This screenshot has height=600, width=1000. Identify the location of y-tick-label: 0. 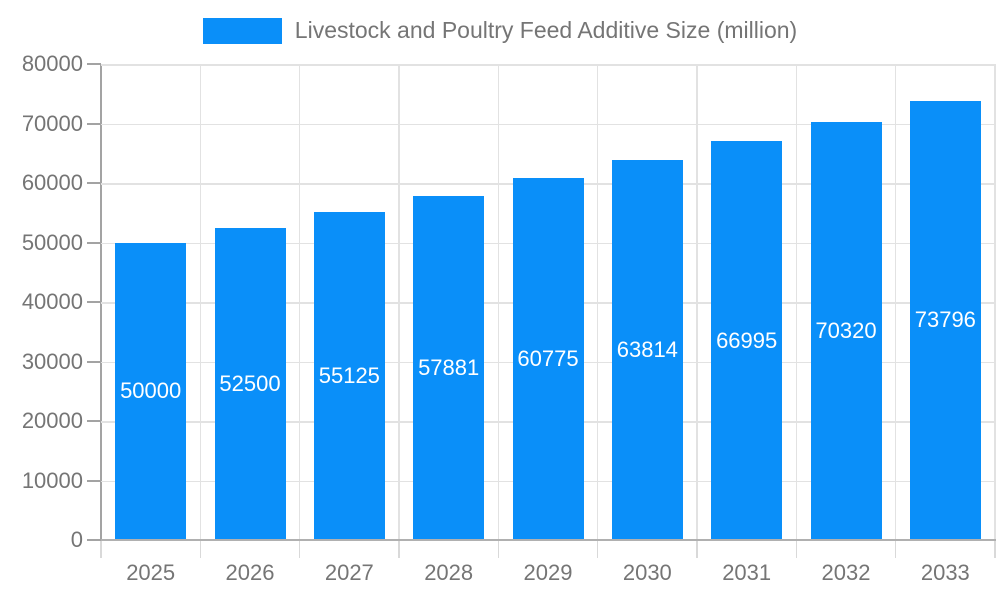
(76, 539).